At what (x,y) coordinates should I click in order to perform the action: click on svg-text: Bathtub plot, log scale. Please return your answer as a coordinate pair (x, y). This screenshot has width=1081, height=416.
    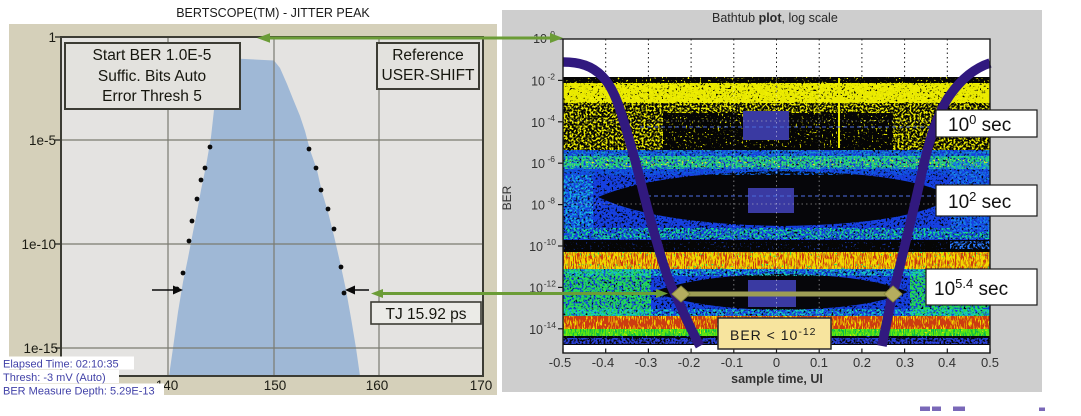
    Looking at the image, I should click on (775, 18).